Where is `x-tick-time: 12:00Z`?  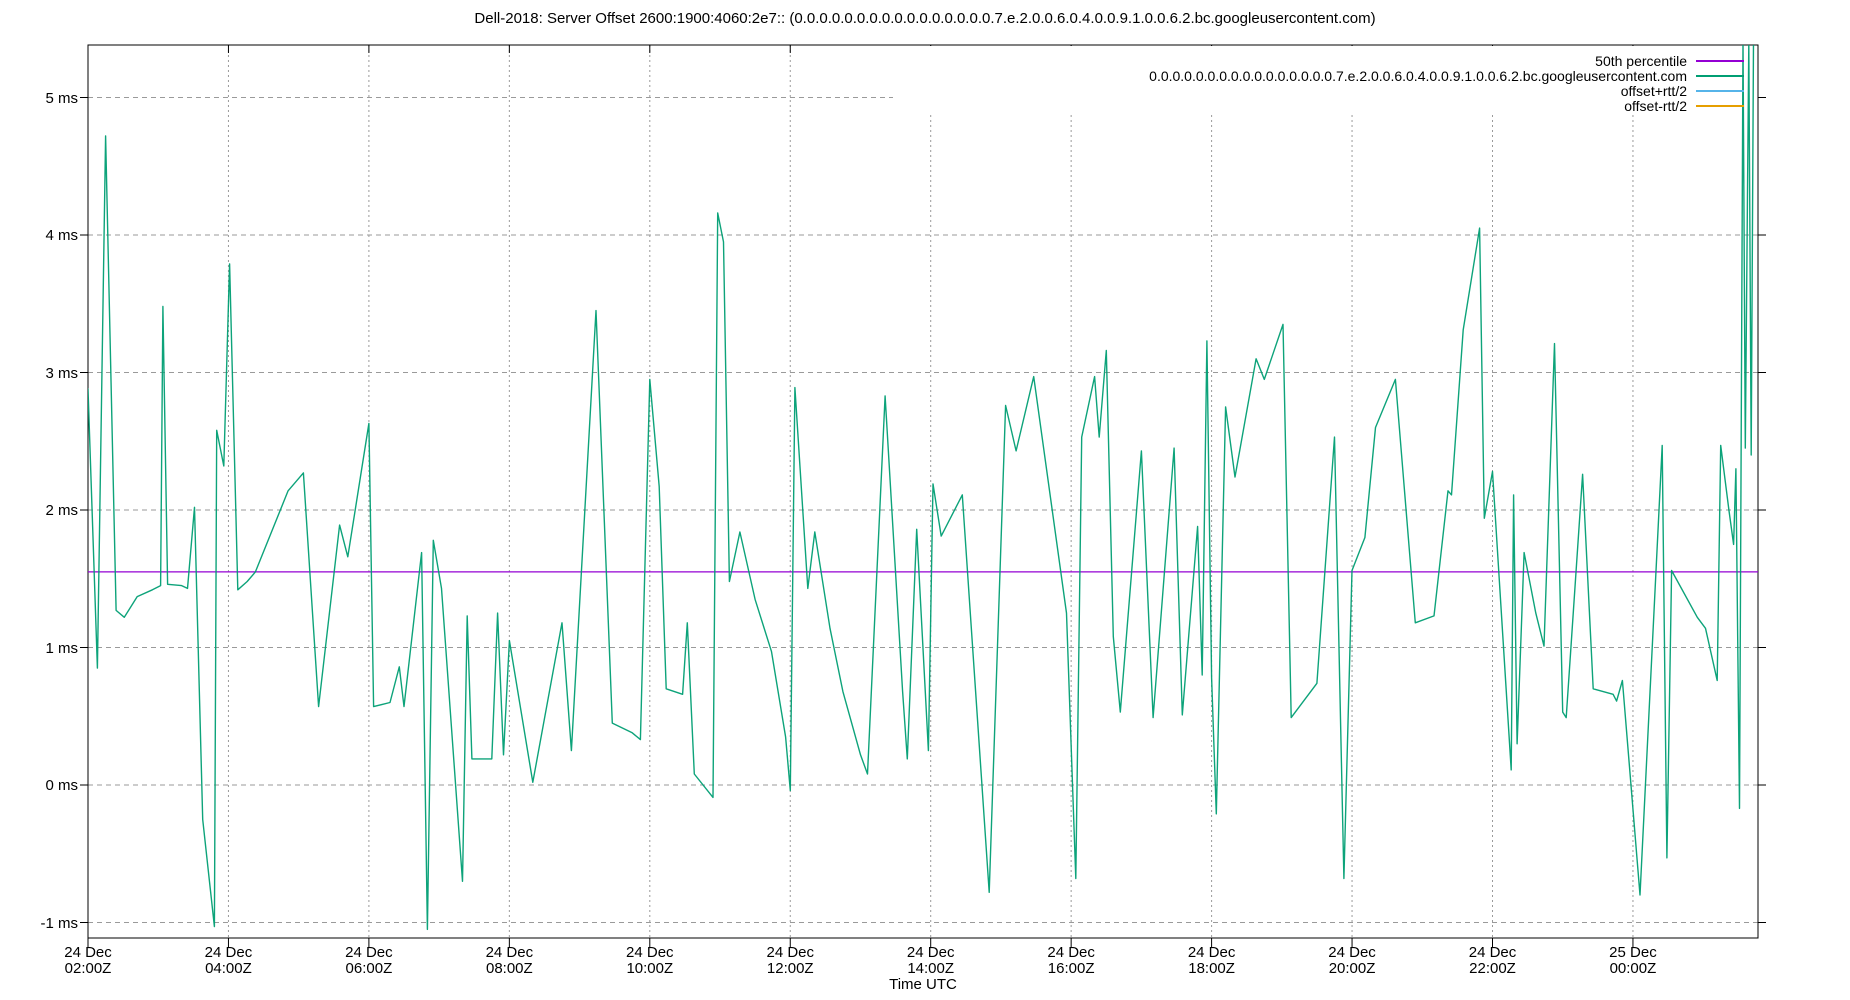 x-tick-time: 12:00Z is located at coordinates (790, 968).